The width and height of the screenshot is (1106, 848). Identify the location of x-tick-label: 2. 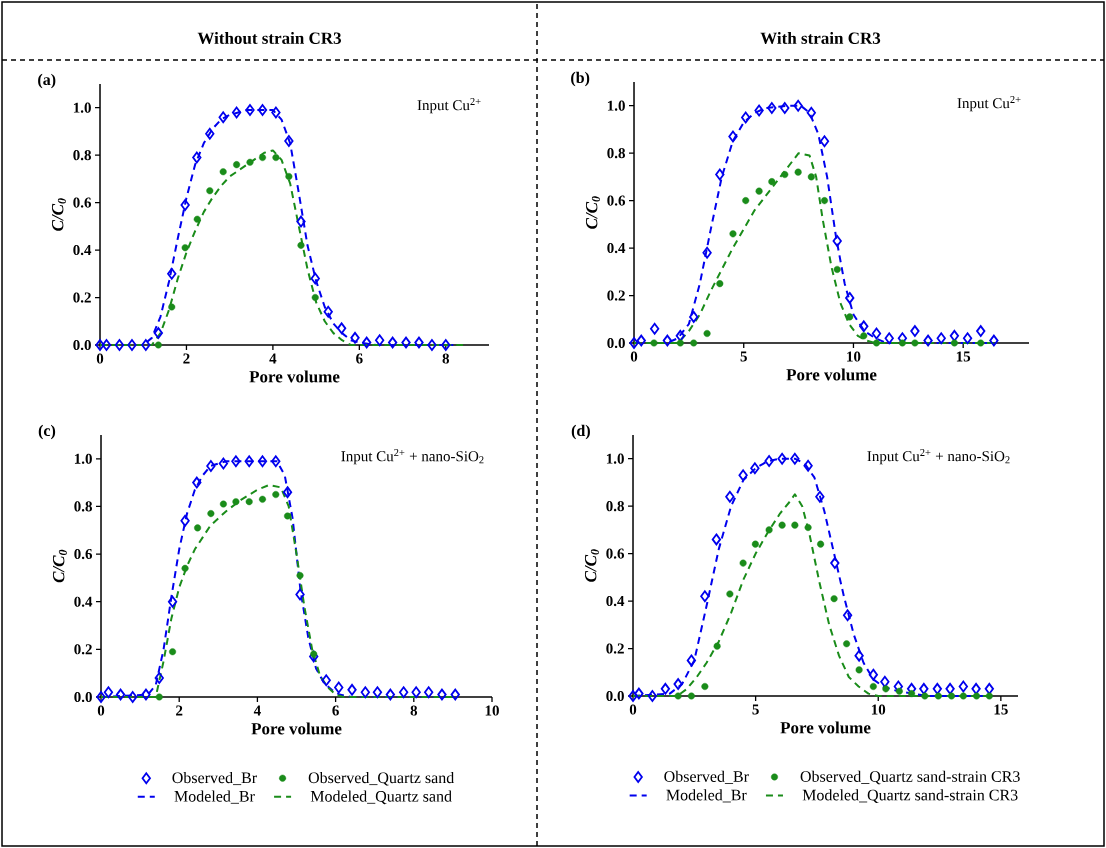
(186, 358).